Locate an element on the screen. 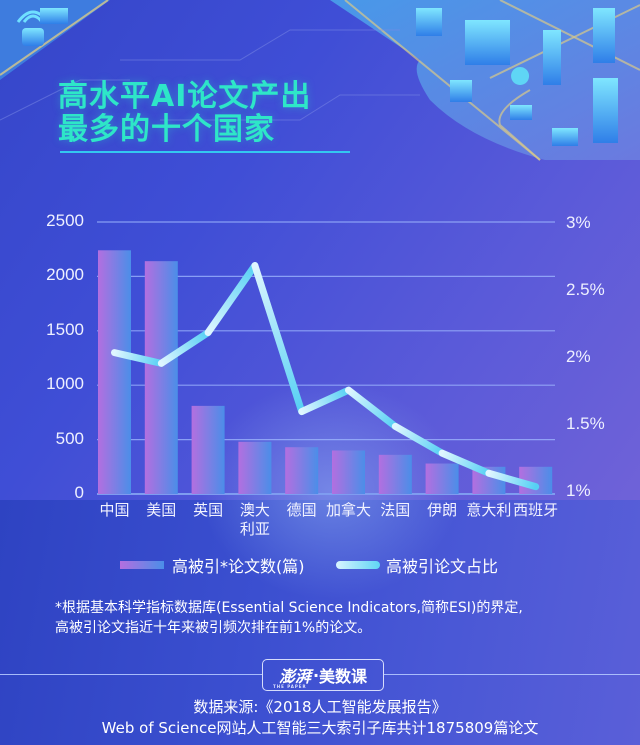 This screenshot has width=640, height=745. title-underline is located at coordinates (205, 152).